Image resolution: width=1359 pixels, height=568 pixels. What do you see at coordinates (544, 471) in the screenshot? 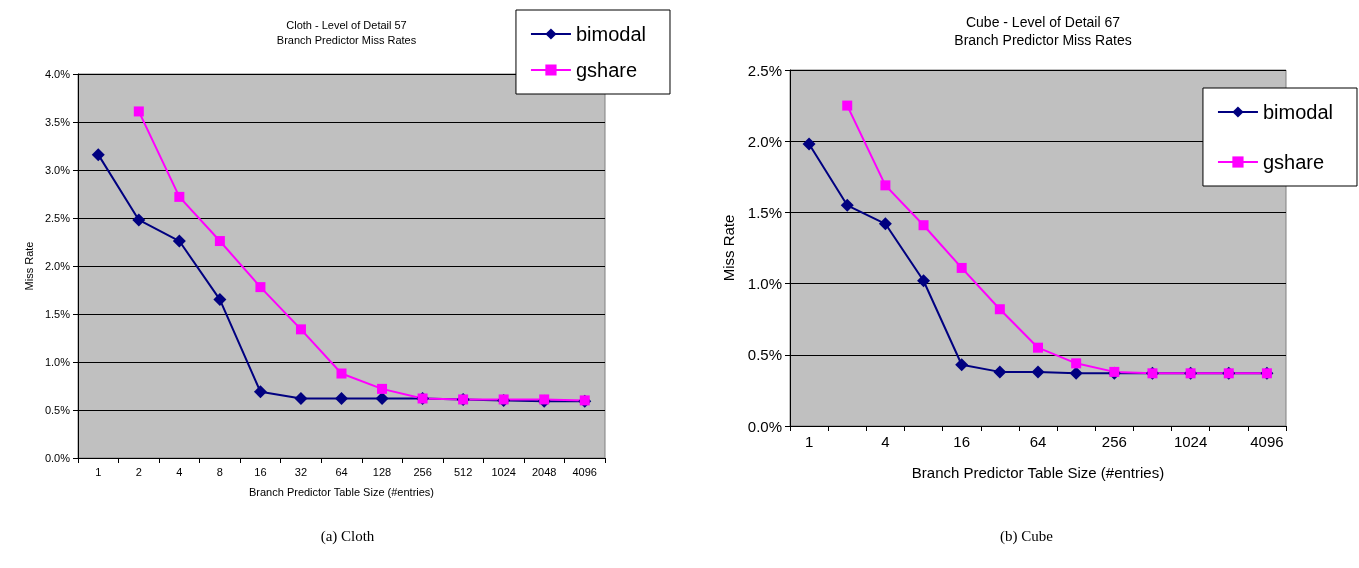
I see `x-tick-label: 2048` at bounding box center [544, 471].